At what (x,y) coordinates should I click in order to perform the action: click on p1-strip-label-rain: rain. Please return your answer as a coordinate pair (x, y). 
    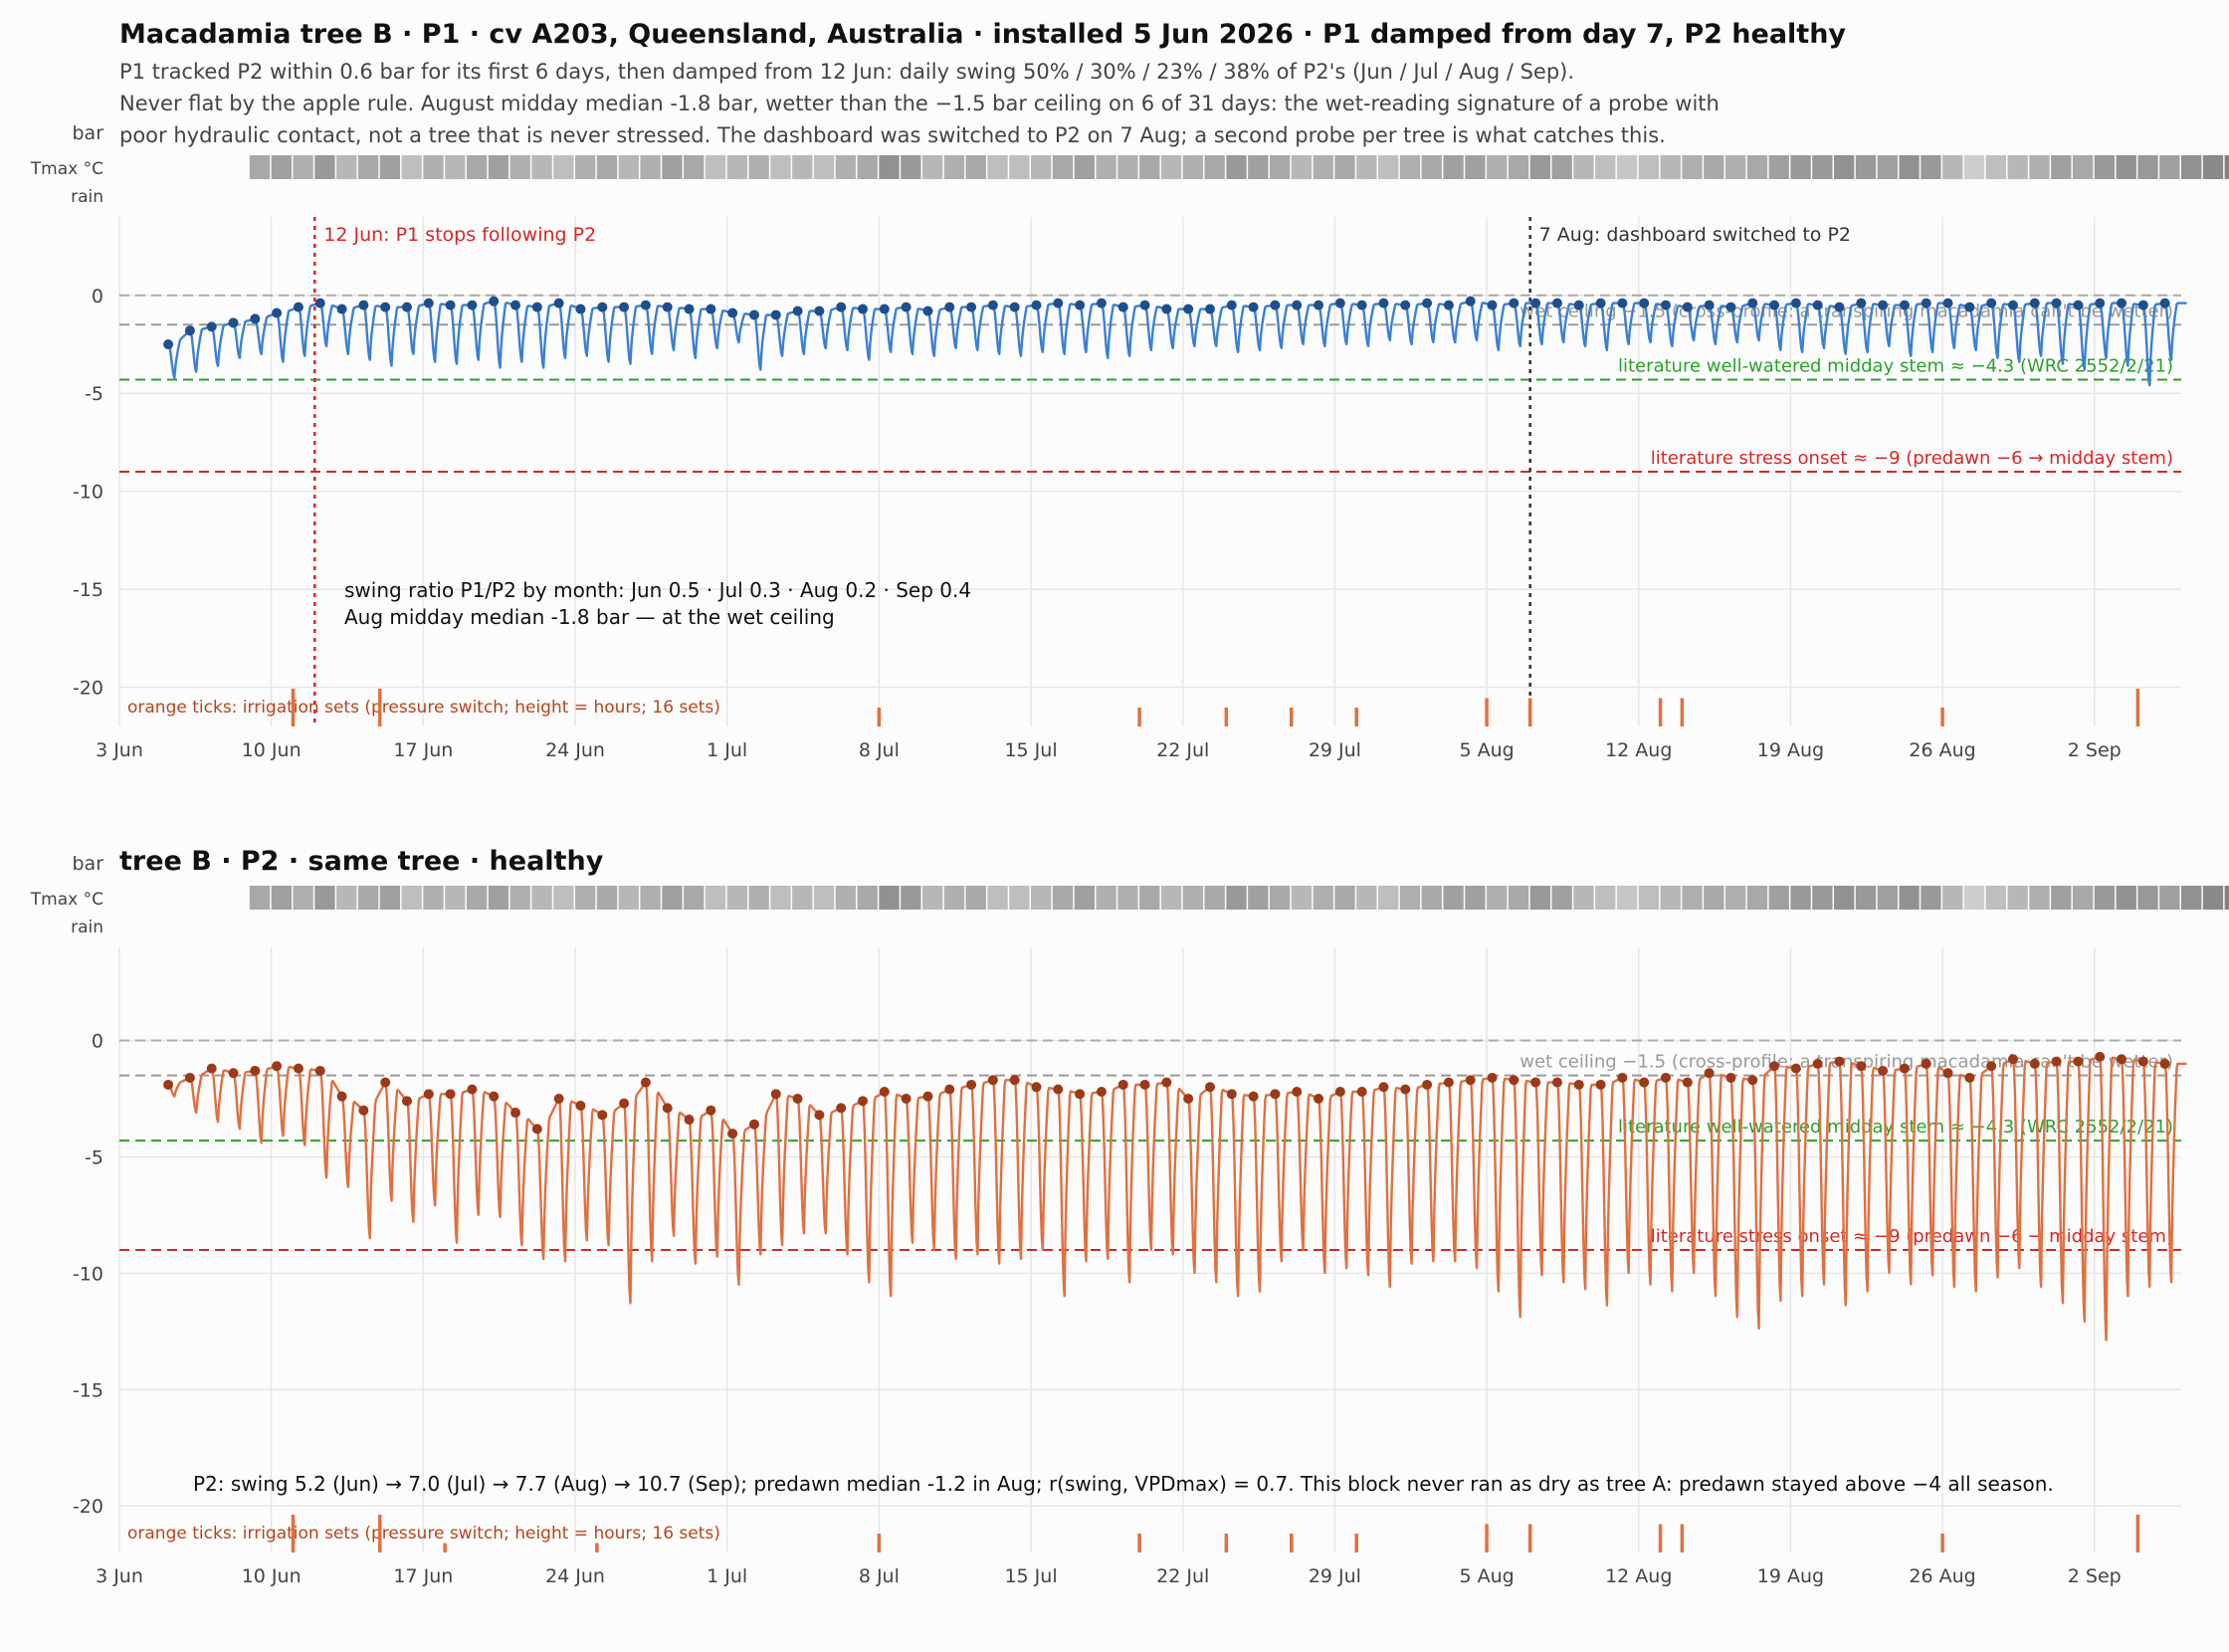
    Looking at the image, I should click on (87, 197).